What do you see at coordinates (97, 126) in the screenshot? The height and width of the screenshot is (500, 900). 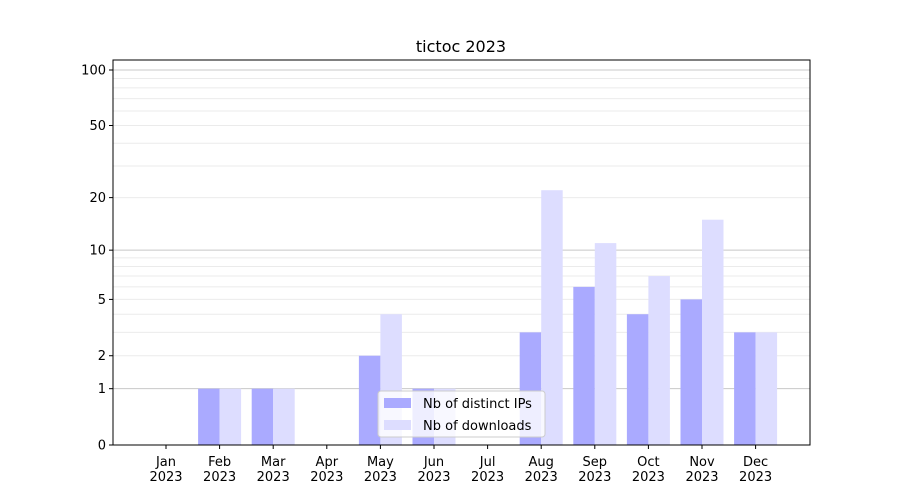 I see `y-tick-label: 50` at bounding box center [97, 126].